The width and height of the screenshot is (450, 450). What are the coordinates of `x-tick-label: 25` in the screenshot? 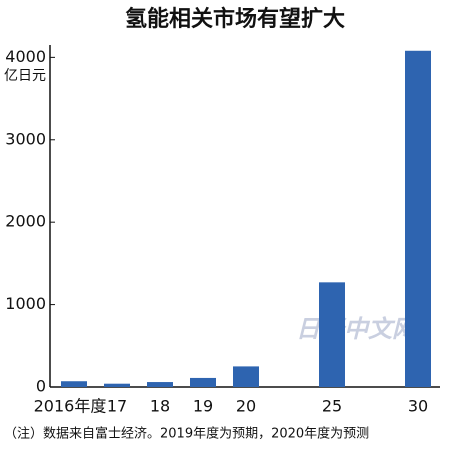 It's located at (332, 406).